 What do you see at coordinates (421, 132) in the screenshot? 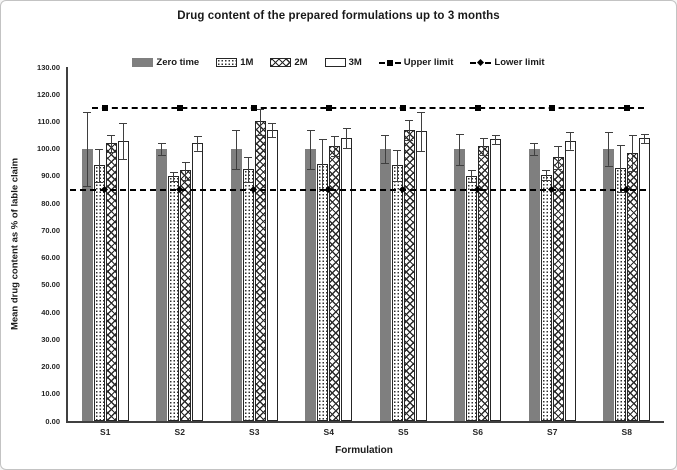
I see `error-bar-3m-s5` at bounding box center [421, 132].